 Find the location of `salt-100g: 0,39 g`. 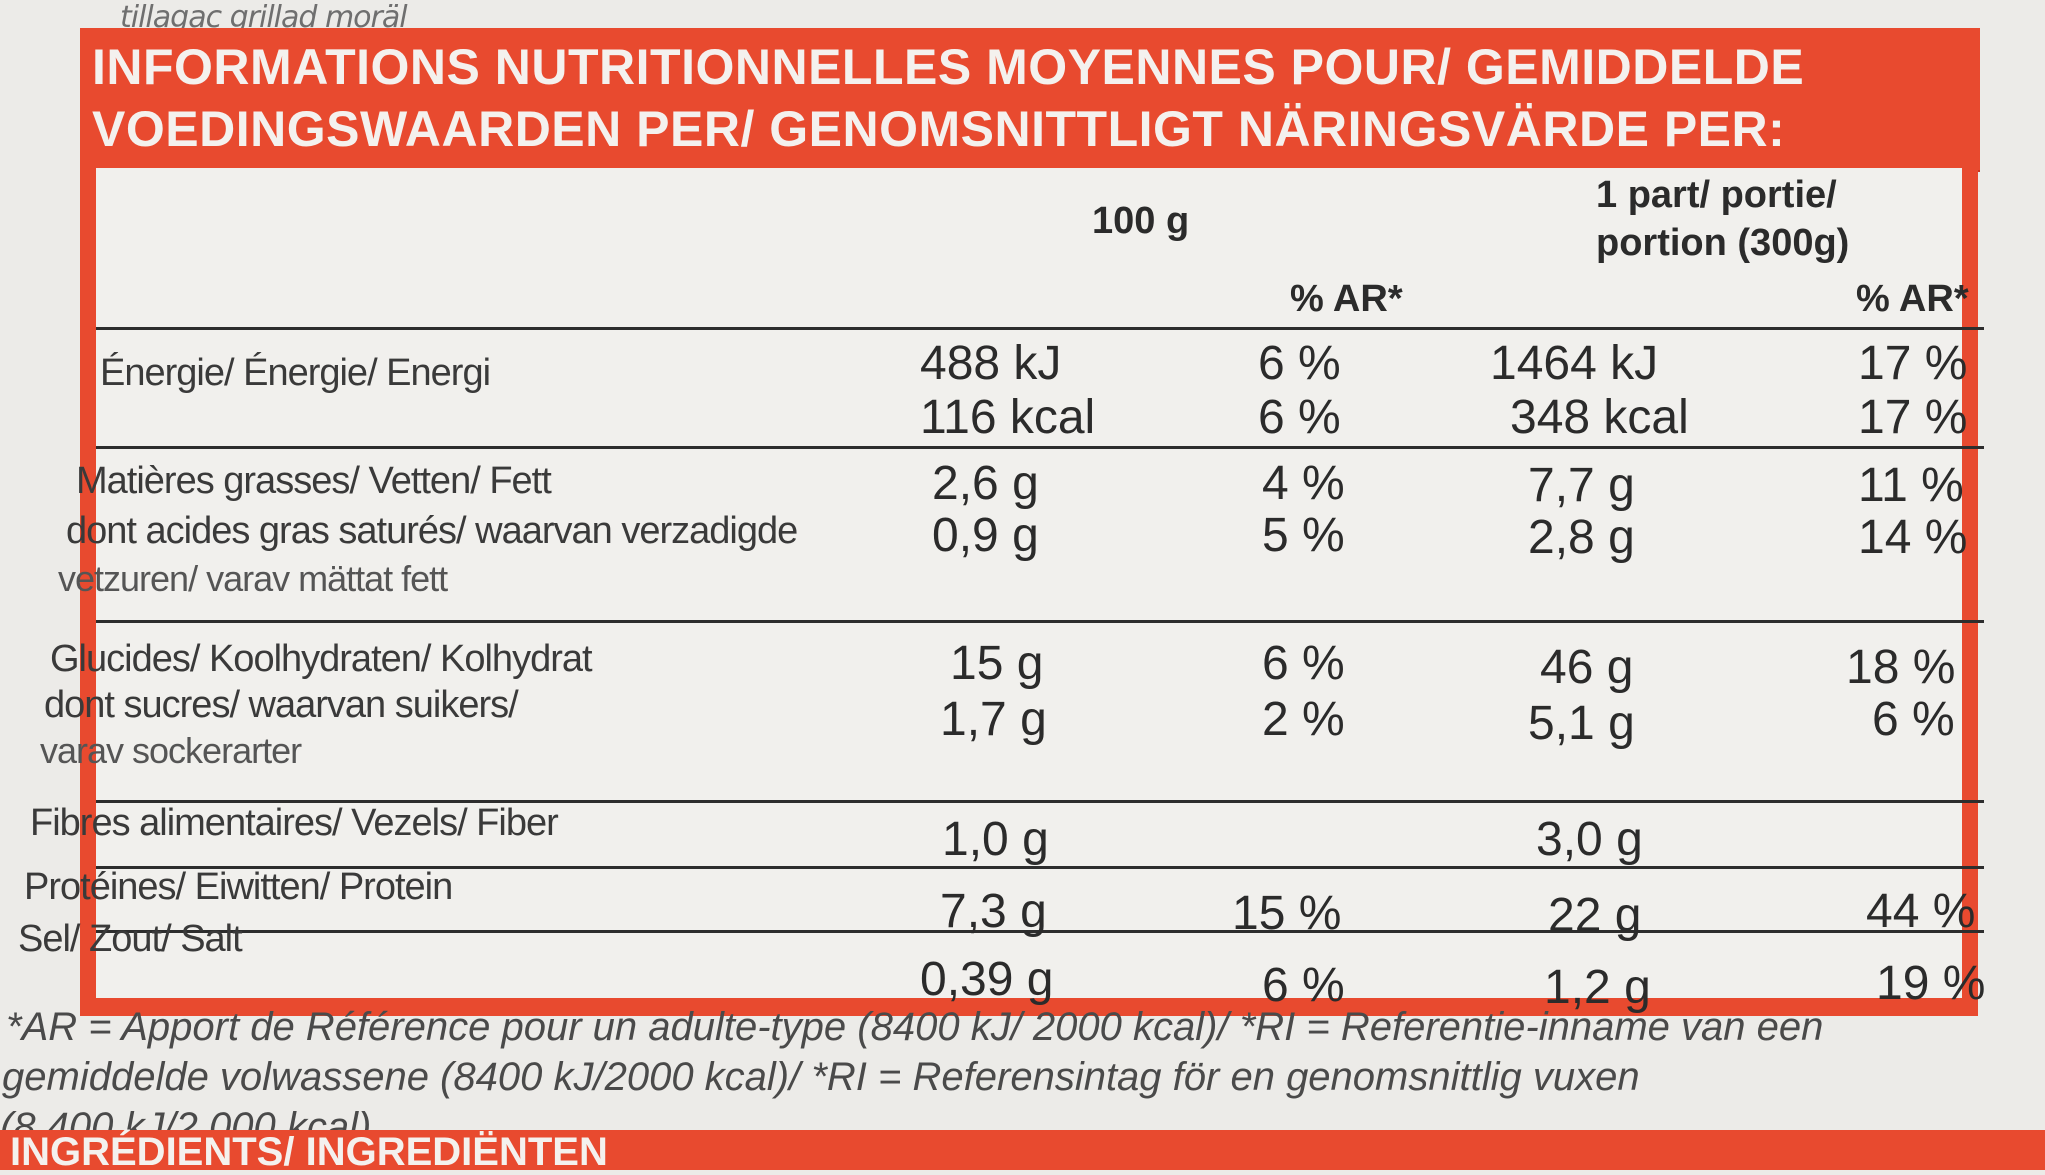

salt-100g: 0,39 g is located at coordinates (987, 979).